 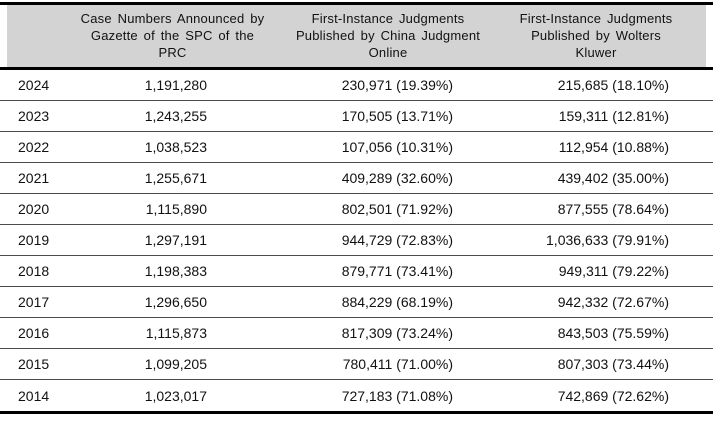 What do you see at coordinates (175, 364) in the screenshot?
I see `gazette-value: 1,099,205` at bounding box center [175, 364].